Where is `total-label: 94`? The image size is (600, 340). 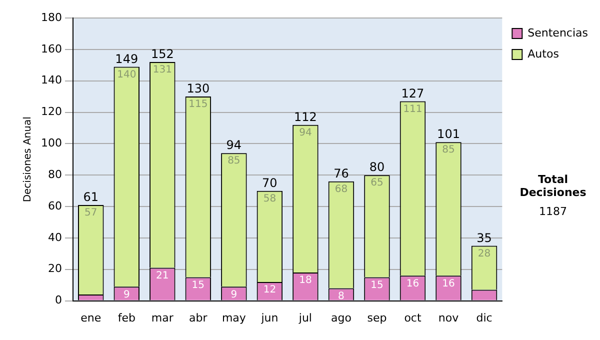 total-label: 94 is located at coordinates (234, 145).